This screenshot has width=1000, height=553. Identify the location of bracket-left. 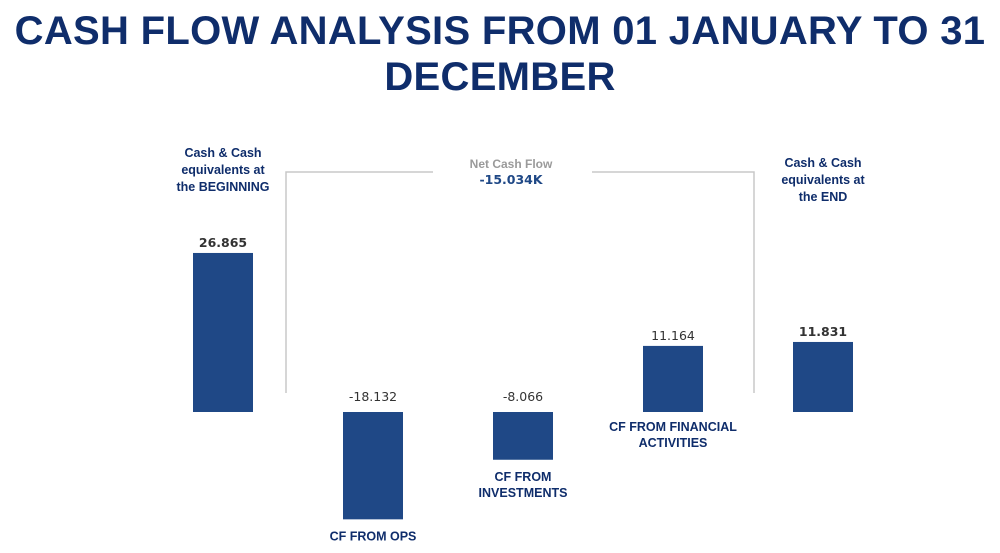
(359, 282).